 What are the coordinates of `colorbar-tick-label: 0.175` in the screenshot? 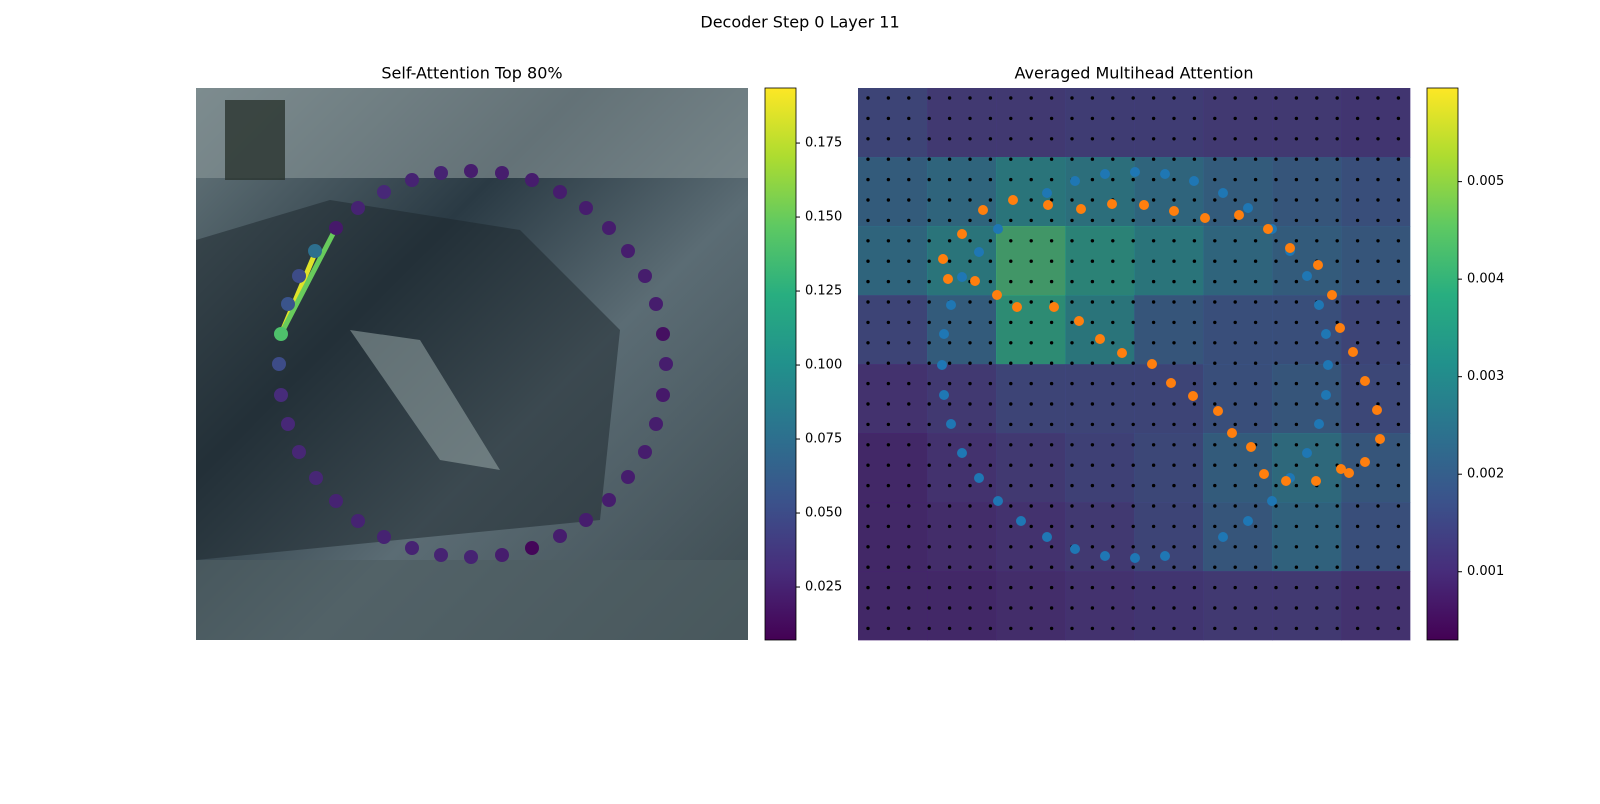 It's located at (823, 143).